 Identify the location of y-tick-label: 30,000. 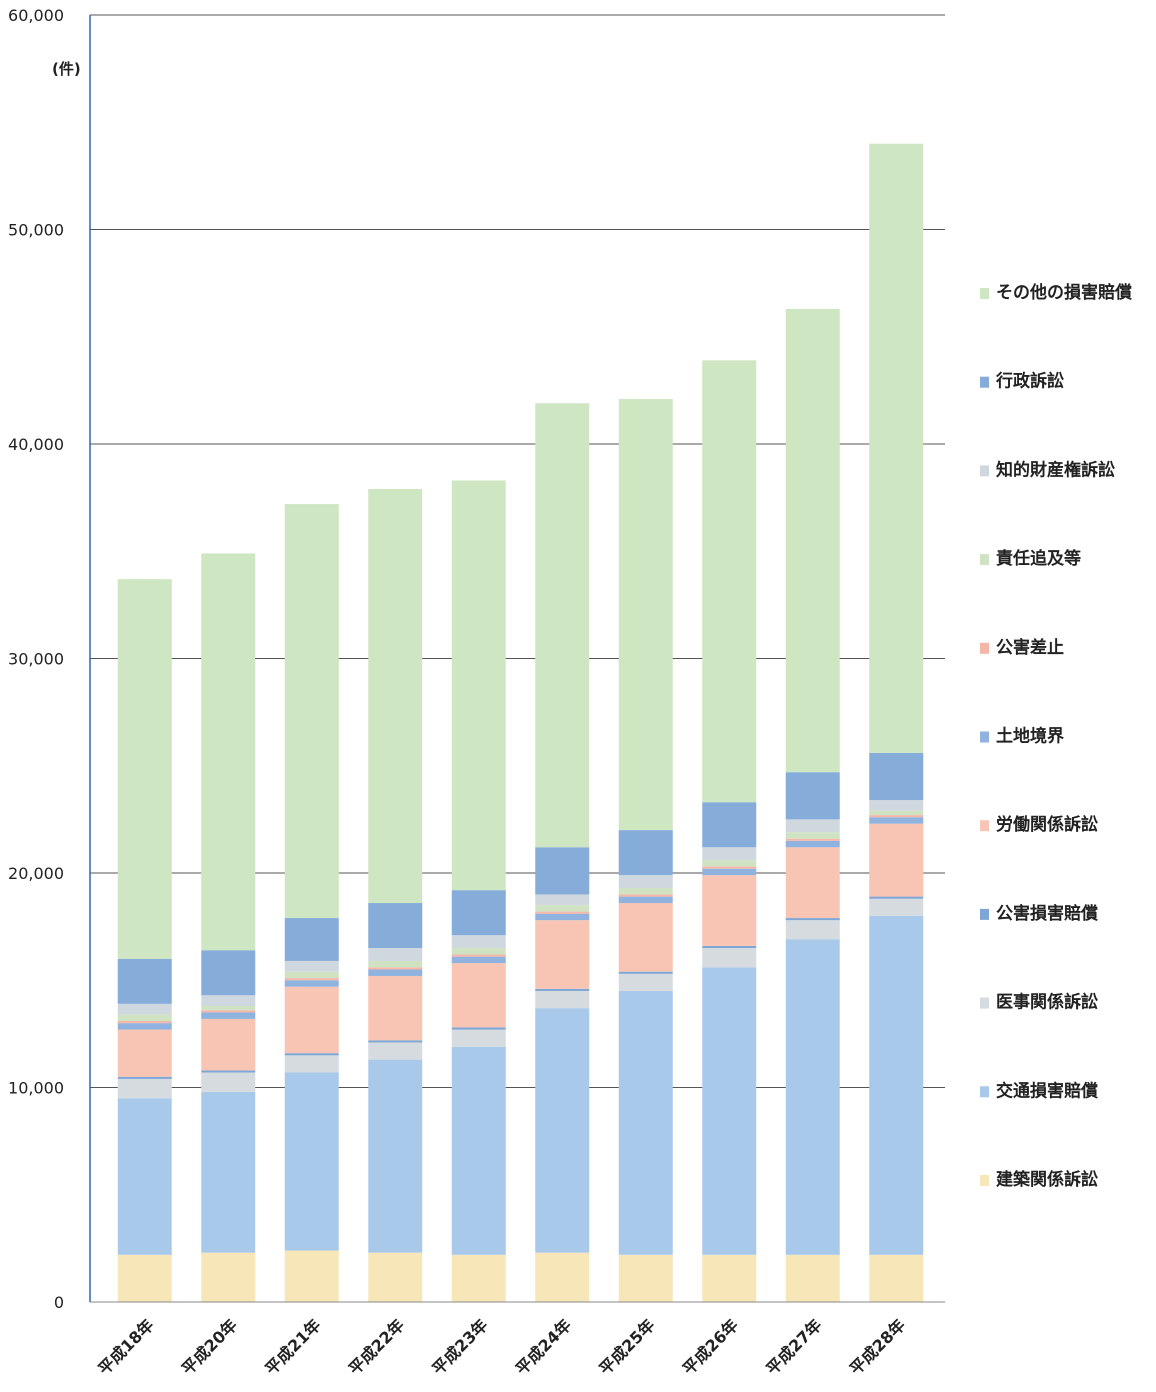
(36, 659).